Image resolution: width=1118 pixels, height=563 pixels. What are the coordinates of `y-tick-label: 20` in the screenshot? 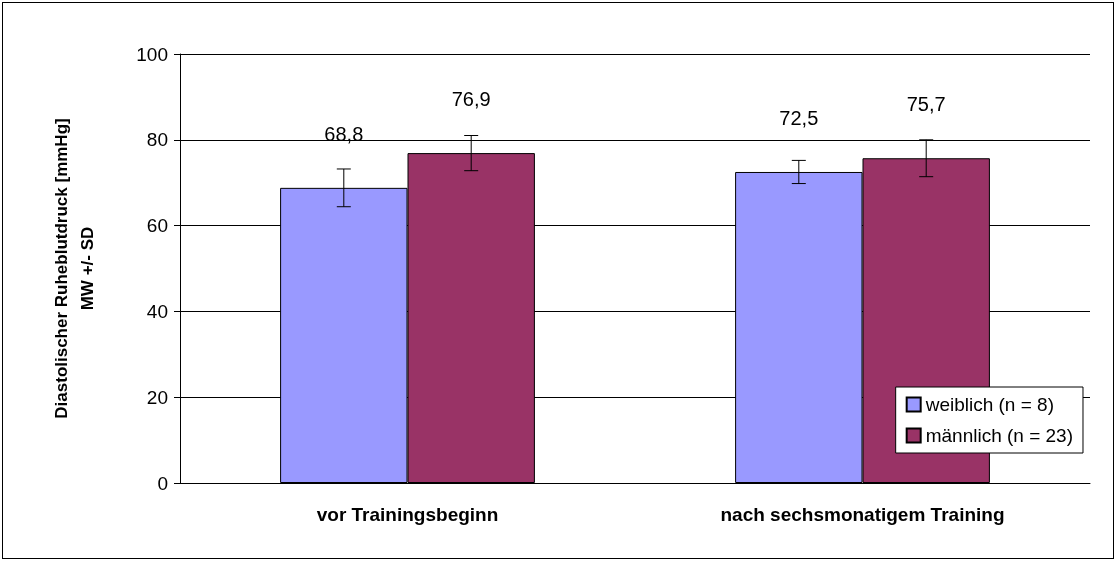 It's located at (157, 397).